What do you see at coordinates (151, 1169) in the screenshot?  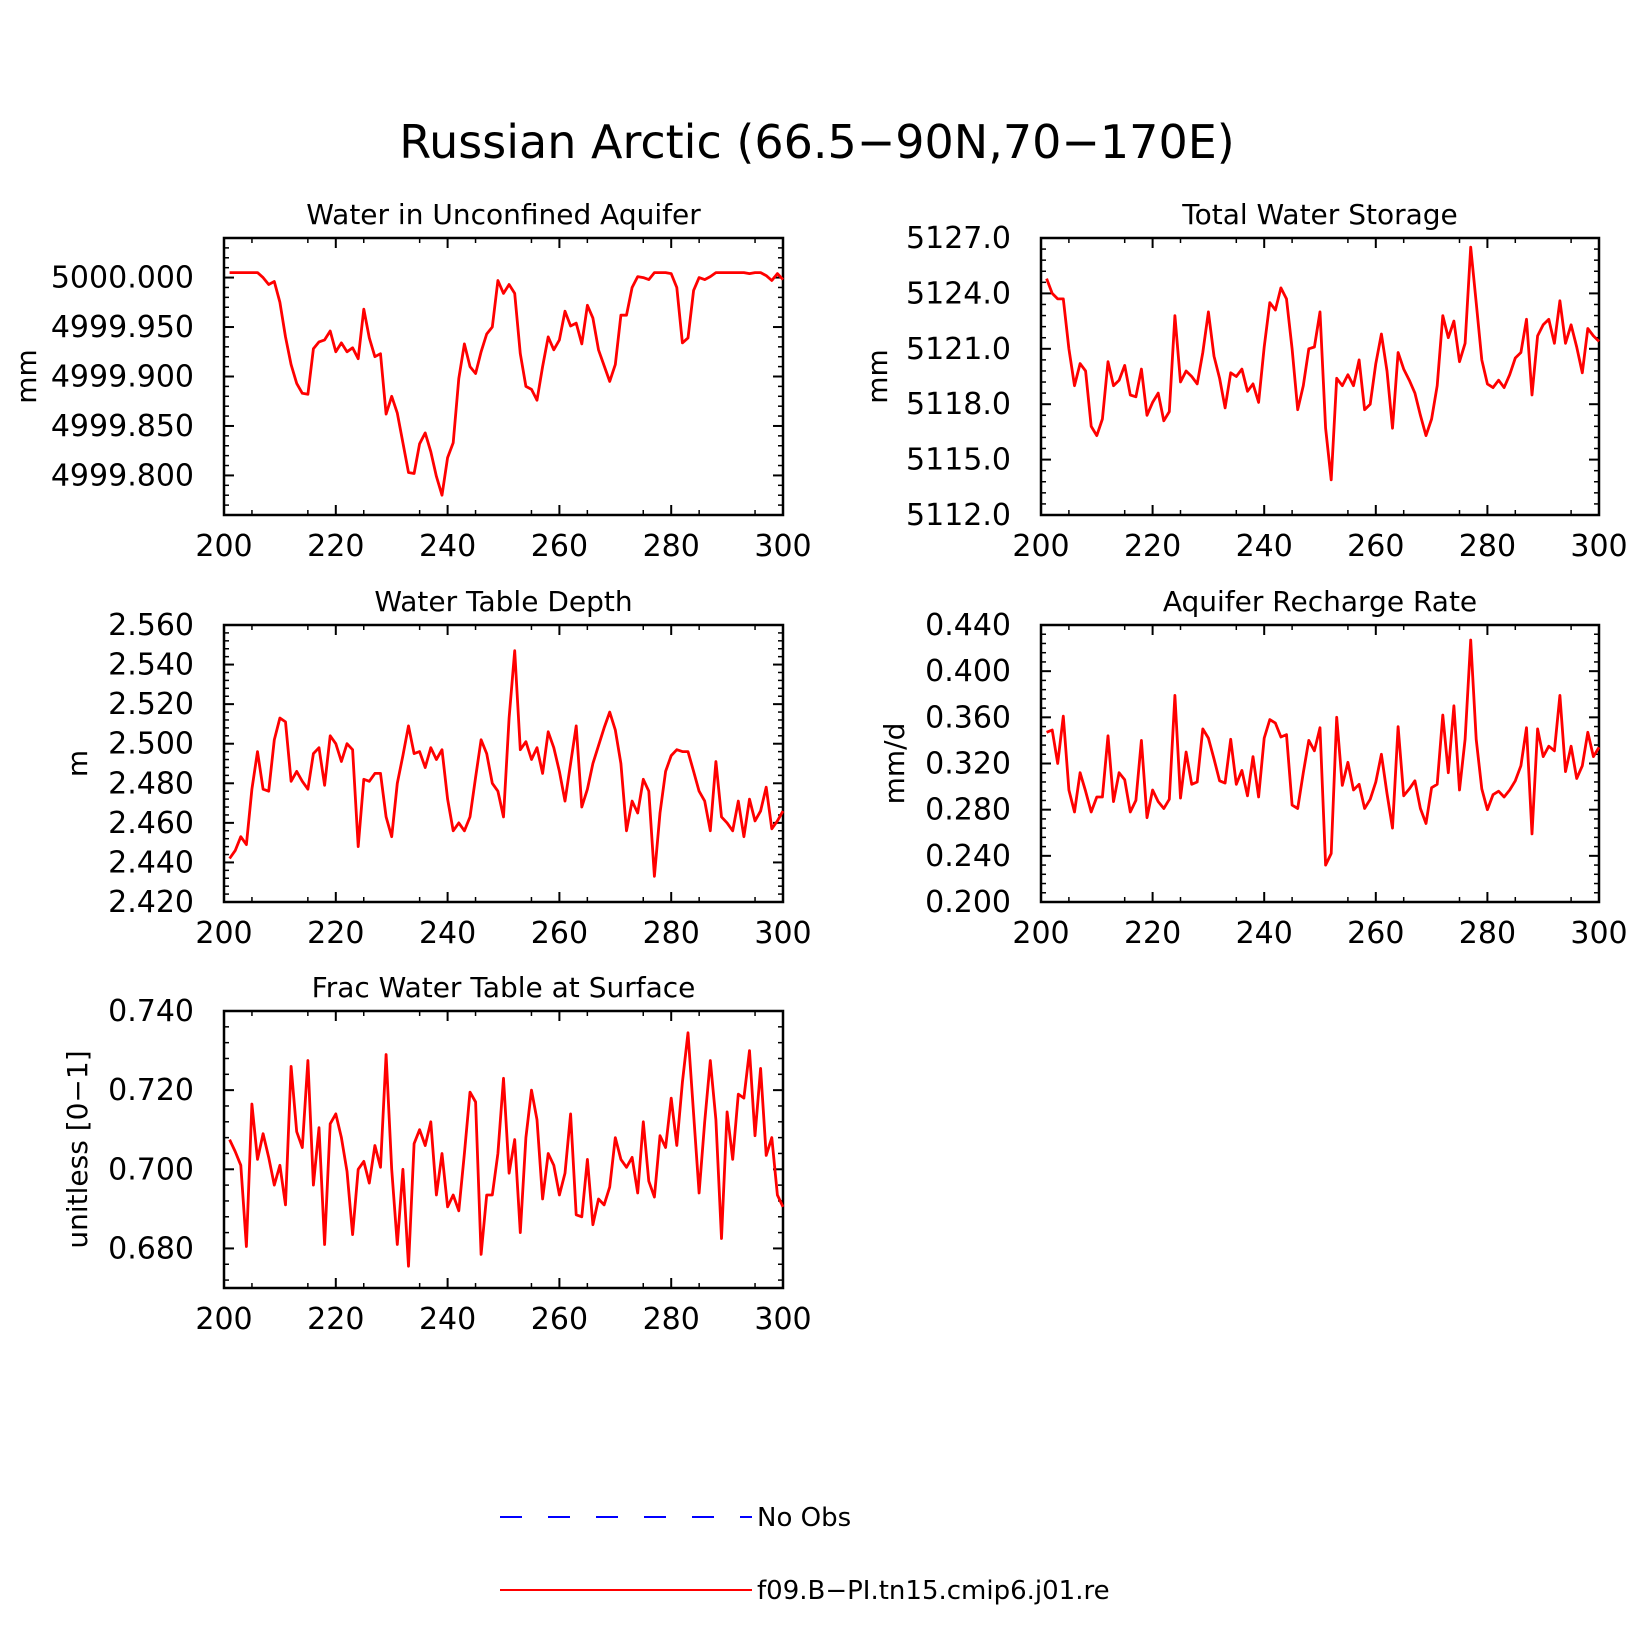 I see `y-tick-label: 0.700` at bounding box center [151, 1169].